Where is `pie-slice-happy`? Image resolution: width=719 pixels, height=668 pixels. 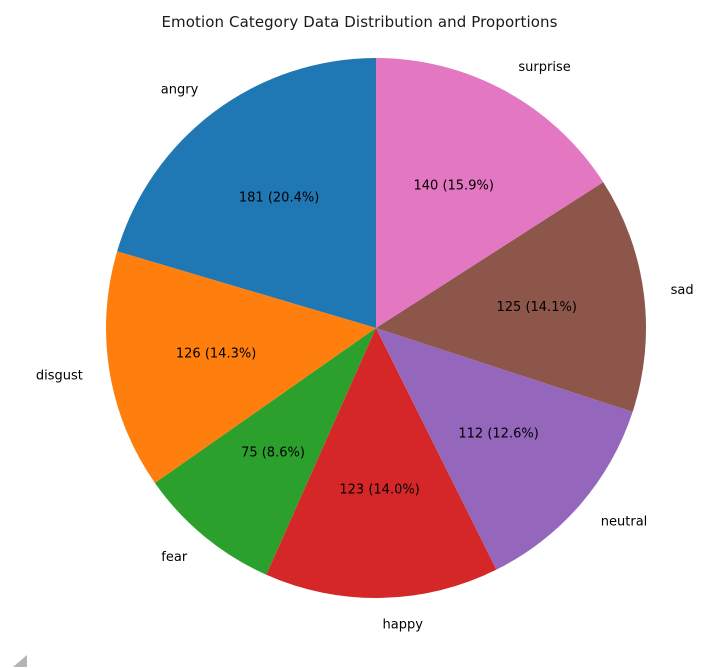 pie-slice-happy is located at coordinates (381, 463).